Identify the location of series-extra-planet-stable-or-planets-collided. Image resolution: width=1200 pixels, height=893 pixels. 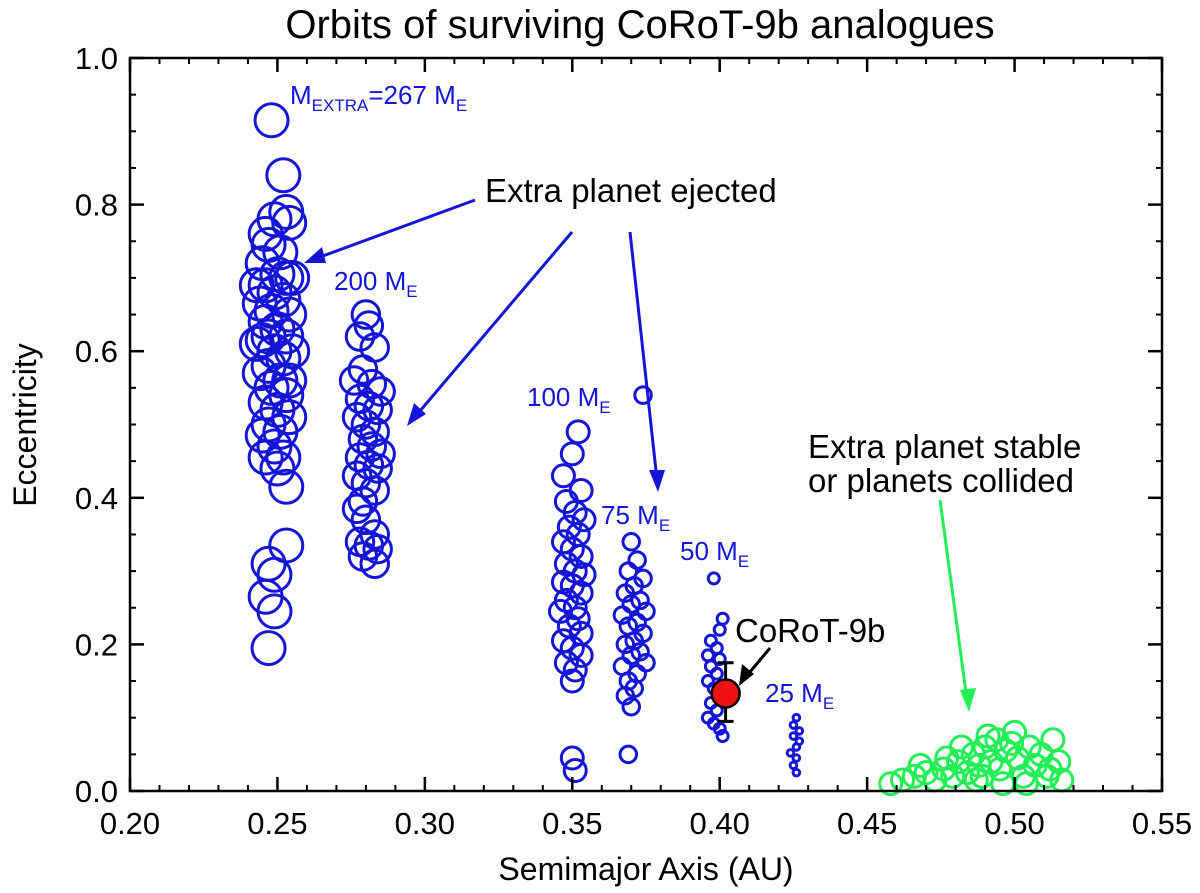
(976, 758).